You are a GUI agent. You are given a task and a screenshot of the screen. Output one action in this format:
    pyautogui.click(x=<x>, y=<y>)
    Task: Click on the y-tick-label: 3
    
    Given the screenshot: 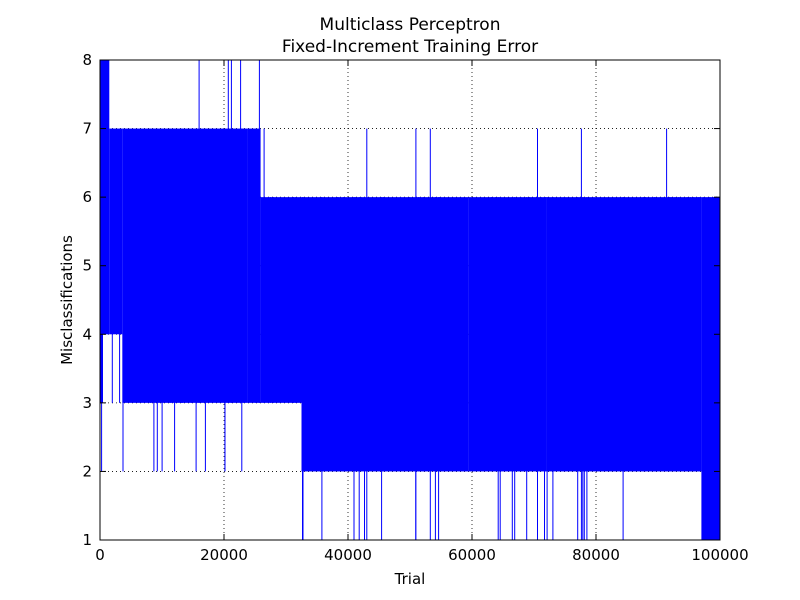 What is the action you would take?
    pyautogui.click(x=87, y=403)
    